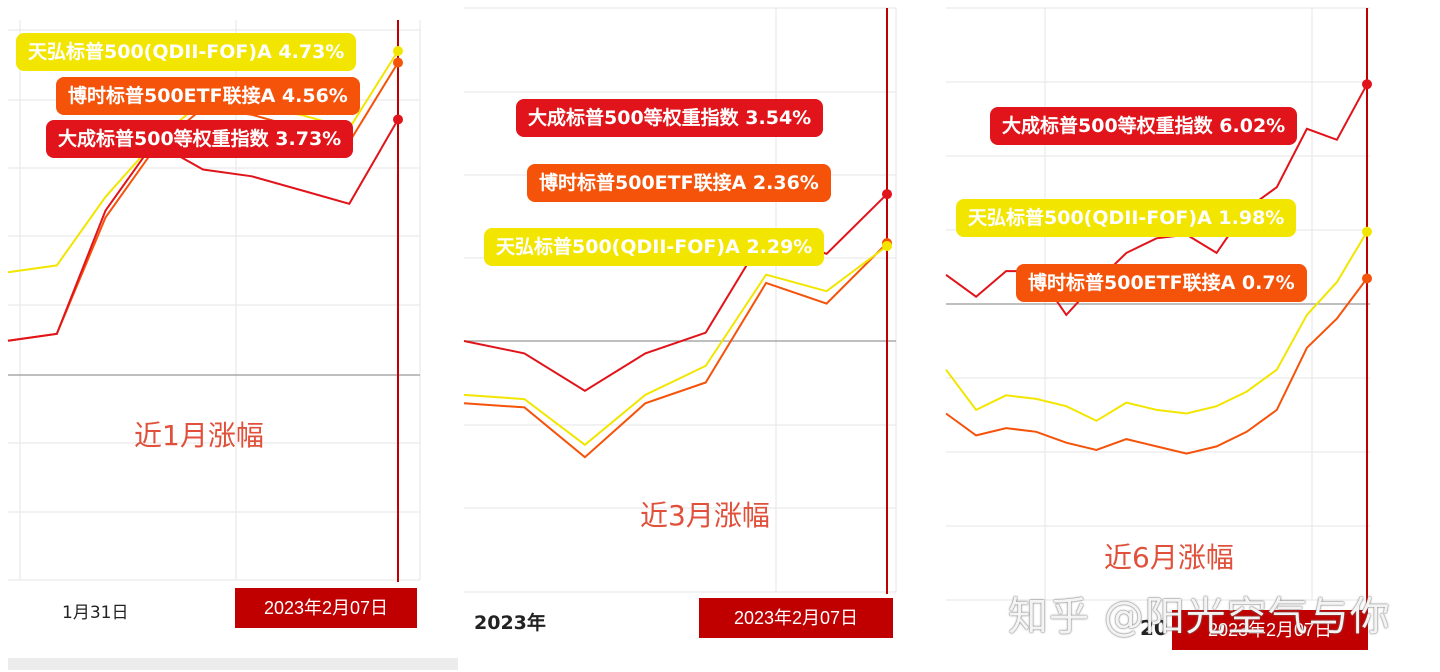  I want to click on legend-tag-boshi-1m: 博时标普500ETF联接A 4.56%, so click(208, 96).